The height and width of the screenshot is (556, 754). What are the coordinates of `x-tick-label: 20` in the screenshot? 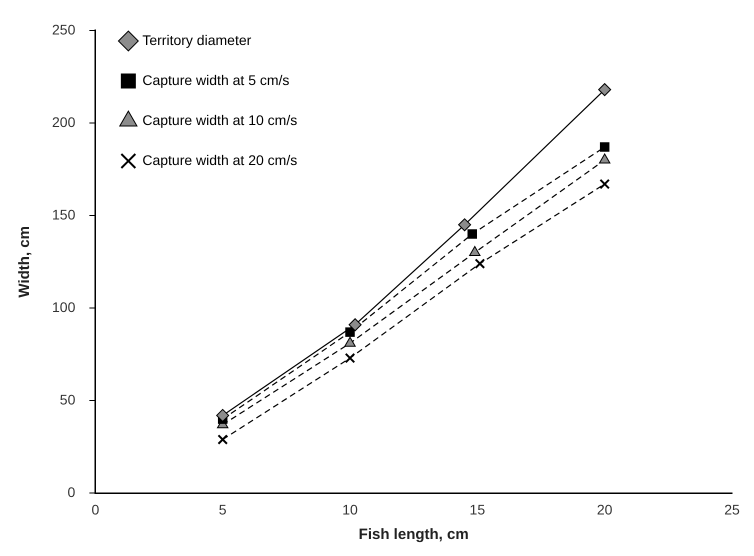 It's located at (604, 509).